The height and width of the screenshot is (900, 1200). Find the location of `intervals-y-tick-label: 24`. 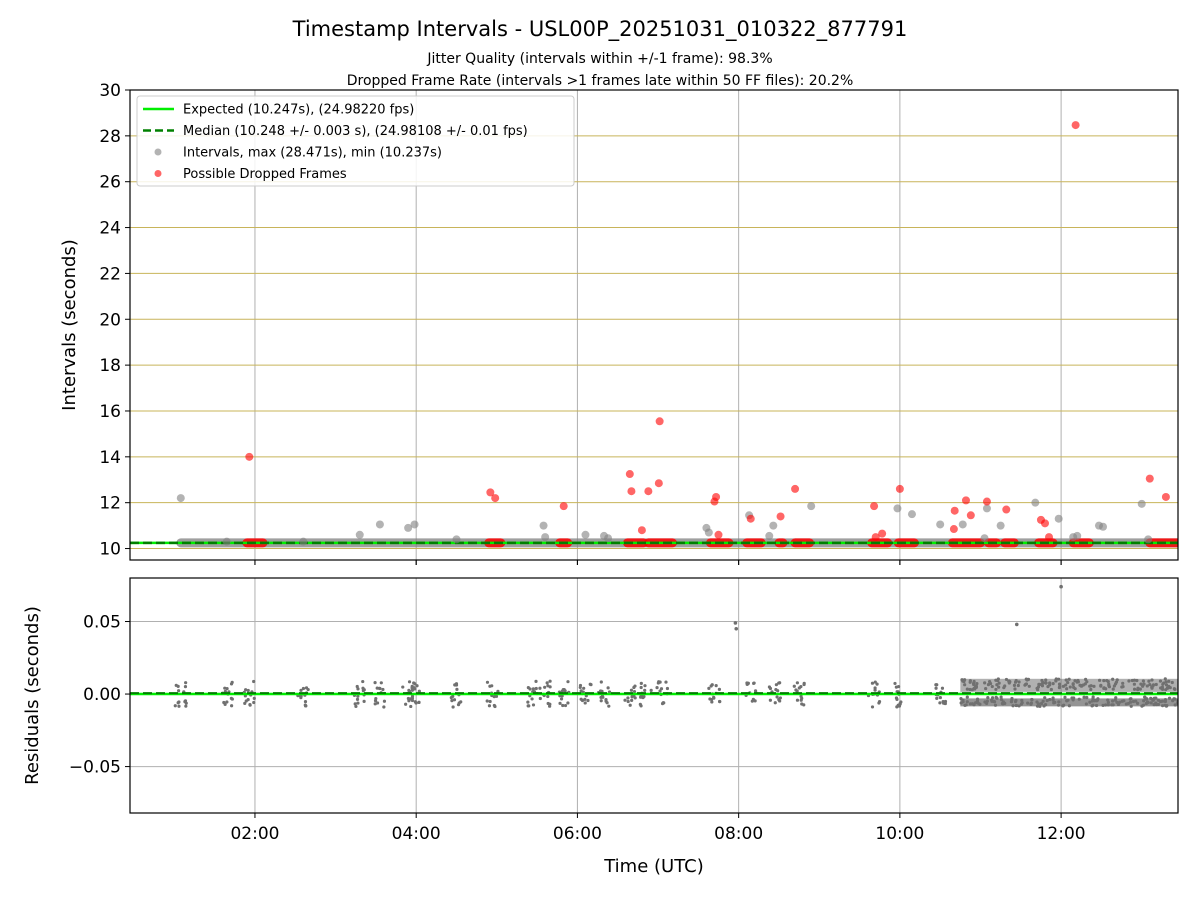

intervals-y-tick-label: 24 is located at coordinates (110, 229).